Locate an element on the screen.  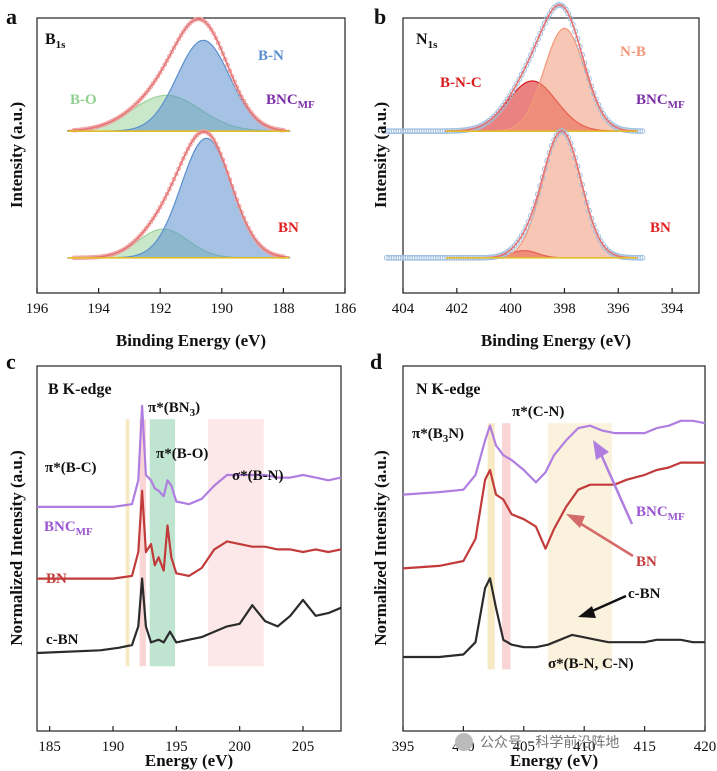
panel-label-d: d is located at coordinates (376, 361).